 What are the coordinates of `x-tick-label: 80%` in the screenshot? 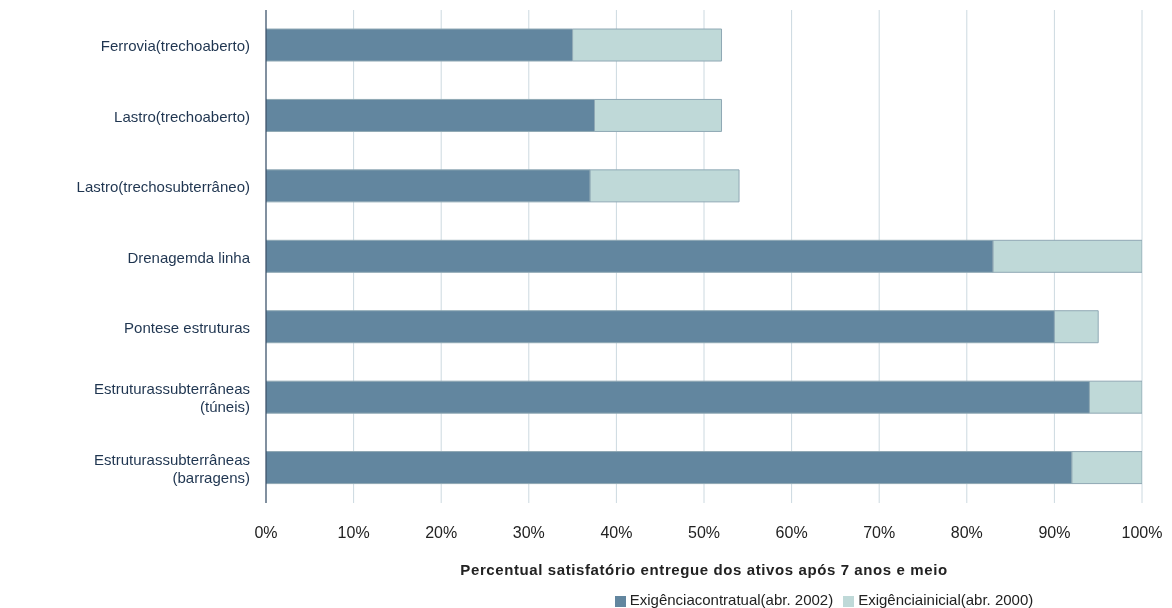 It's located at (966, 533).